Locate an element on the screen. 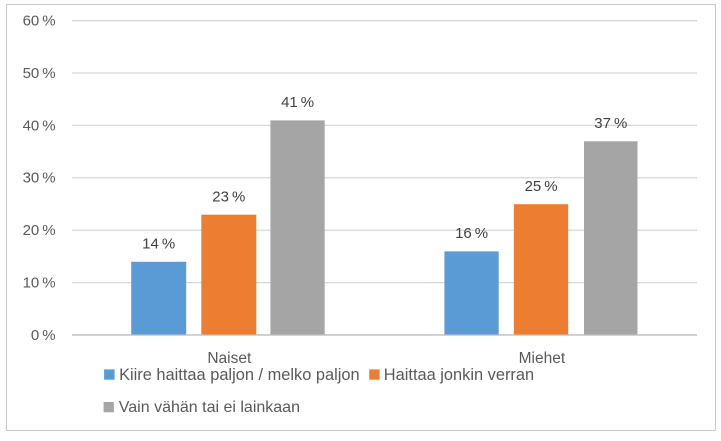  svg-text: Naiset is located at coordinates (229, 358).